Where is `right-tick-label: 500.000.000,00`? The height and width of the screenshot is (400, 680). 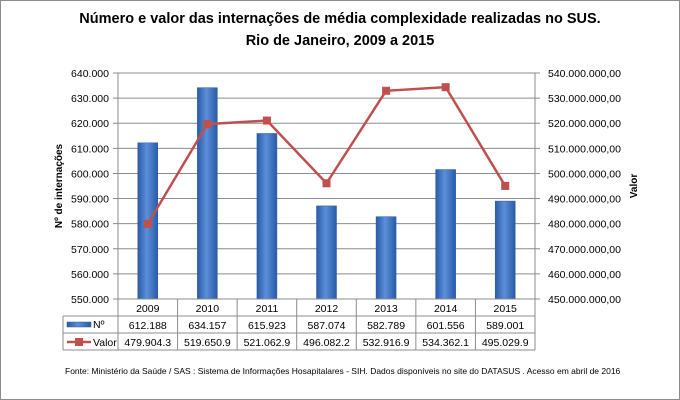 right-tick-label: 500.000.000,00 is located at coordinates (584, 174).